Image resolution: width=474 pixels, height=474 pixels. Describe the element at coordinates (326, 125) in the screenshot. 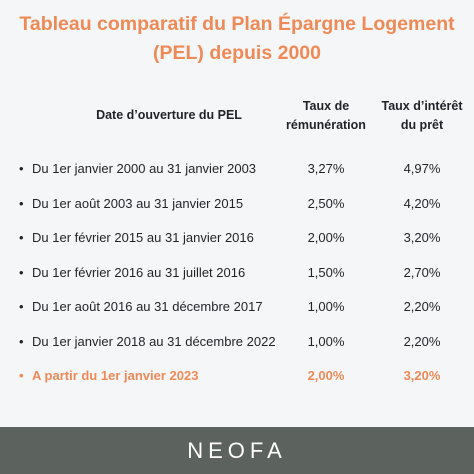

I see `column-header-rate-line-2: rémunération` at that location.